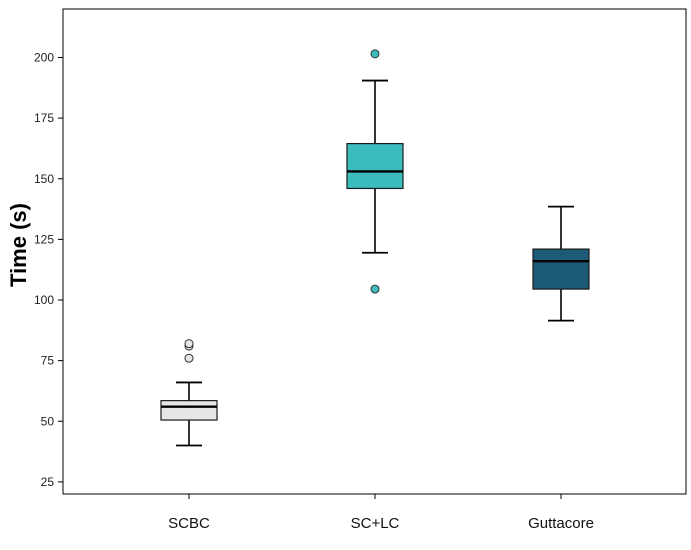 Image resolution: width=691 pixels, height=550 pixels. What do you see at coordinates (189, 393) in the screenshot?
I see `box-scbc` at bounding box center [189, 393].